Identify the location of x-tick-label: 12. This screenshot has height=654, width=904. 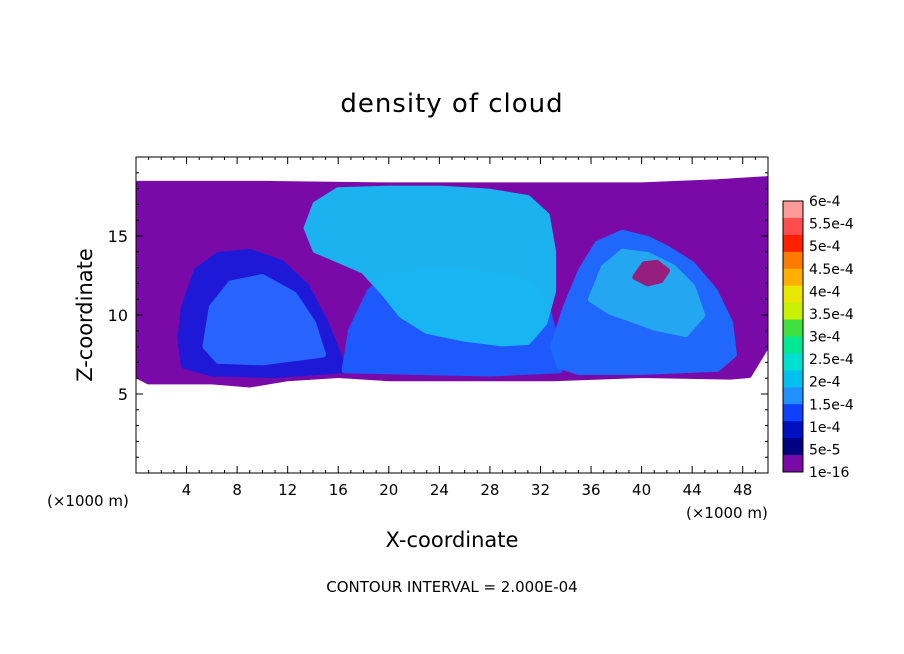
(287, 490).